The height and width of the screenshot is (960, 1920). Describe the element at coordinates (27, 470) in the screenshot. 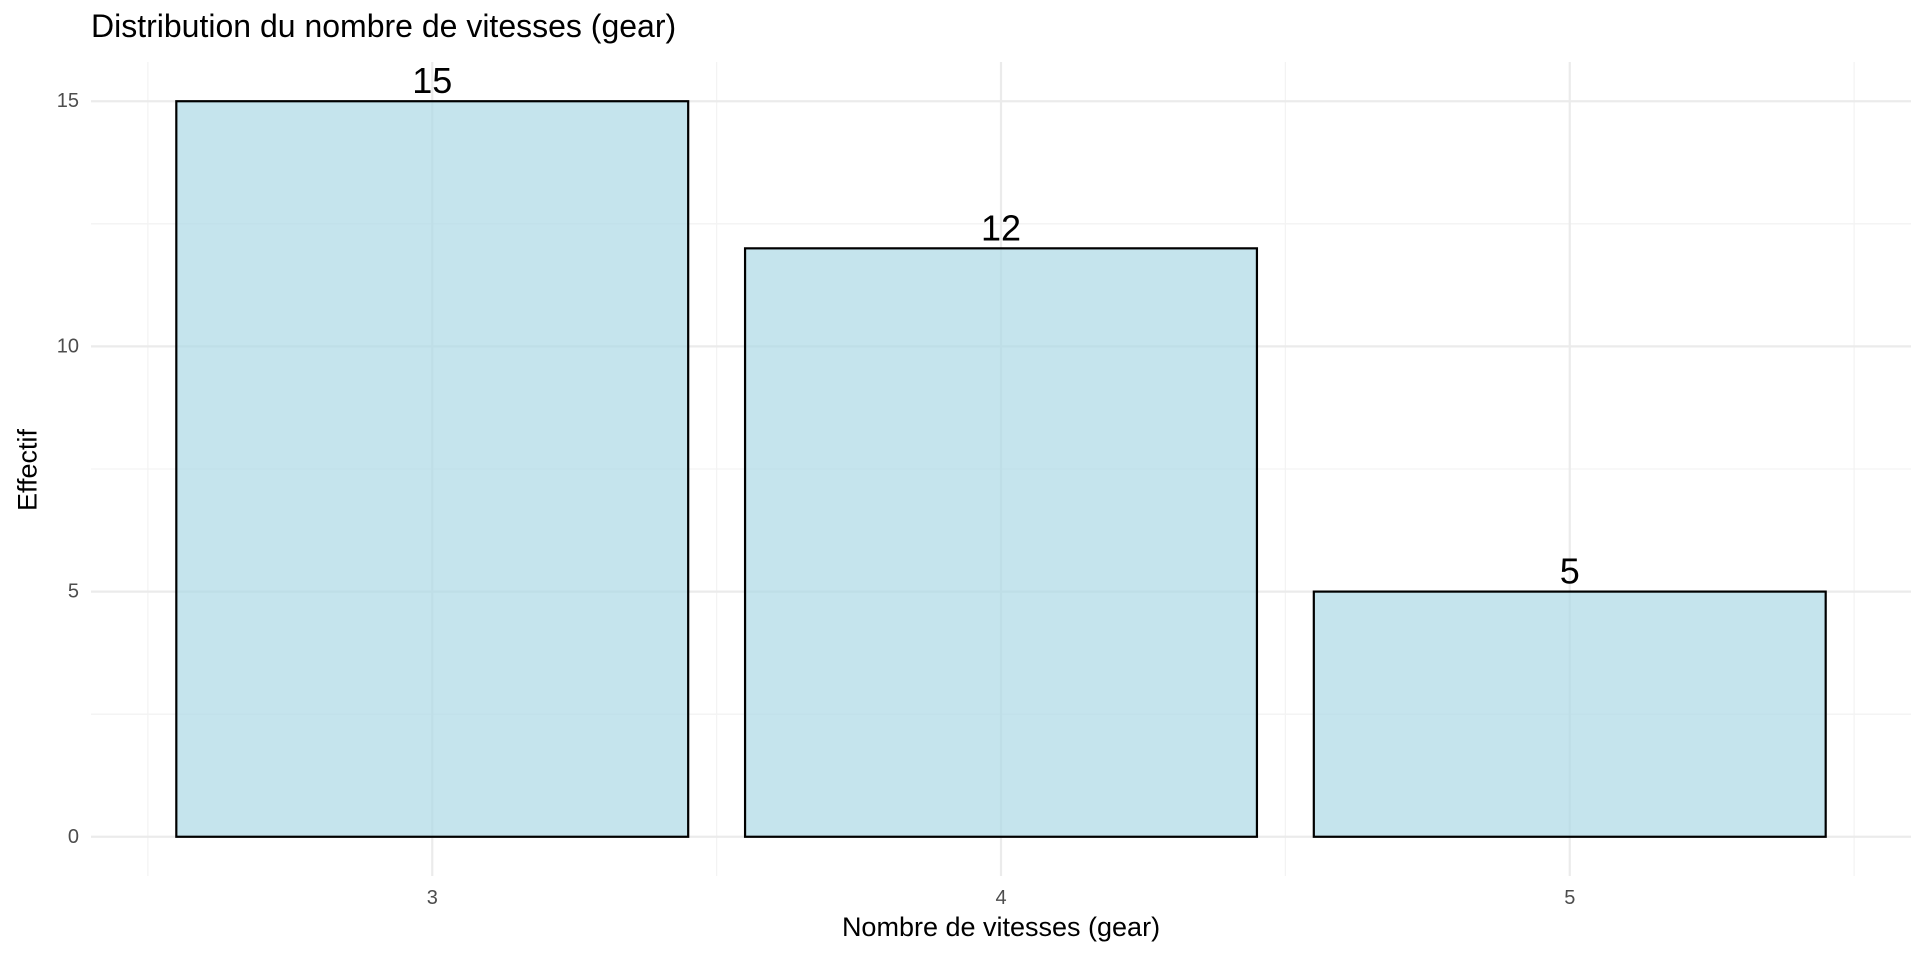

I see `y-axis-title: Effectif` at that location.